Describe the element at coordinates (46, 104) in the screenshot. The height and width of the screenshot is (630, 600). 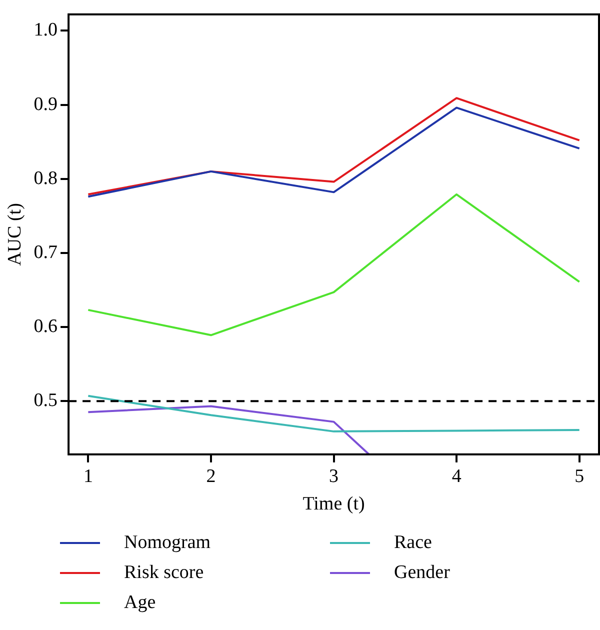
I see `y-tick-label: 0.9` at that location.